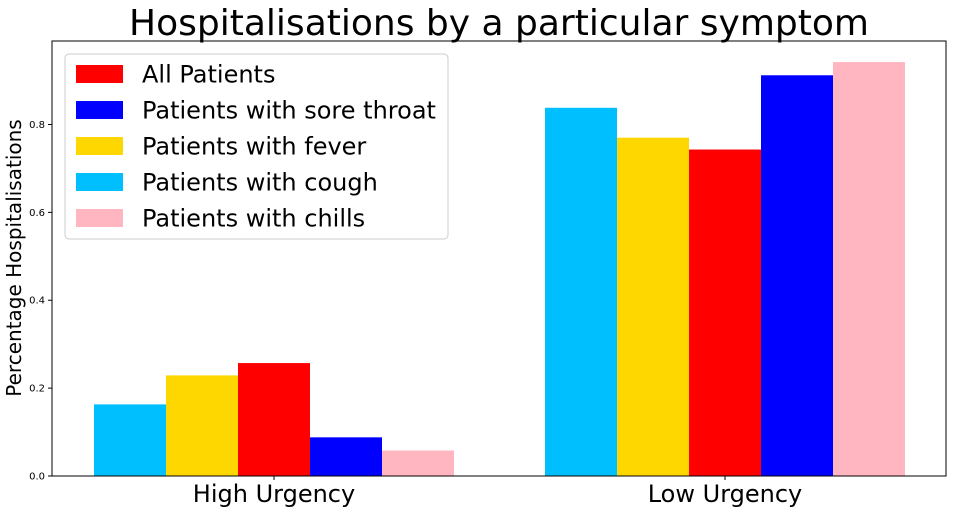  What do you see at coordinates (797, 275) in the screenshot?
I see `bar-patients-with-sore-throat-low-urgency` at bounding box center [797, 275].